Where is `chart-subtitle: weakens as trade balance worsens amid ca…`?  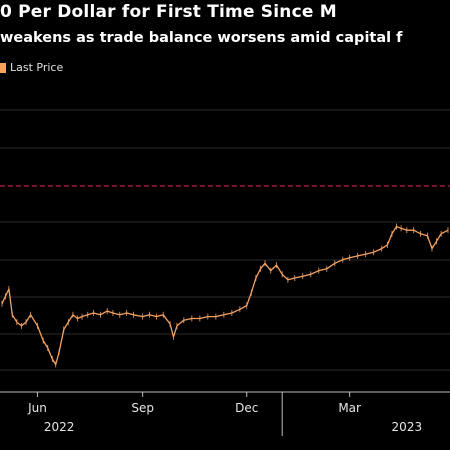 chart-subtitle: weakens as trade balance worsens amid ca… is located at coordinates (201, 38).